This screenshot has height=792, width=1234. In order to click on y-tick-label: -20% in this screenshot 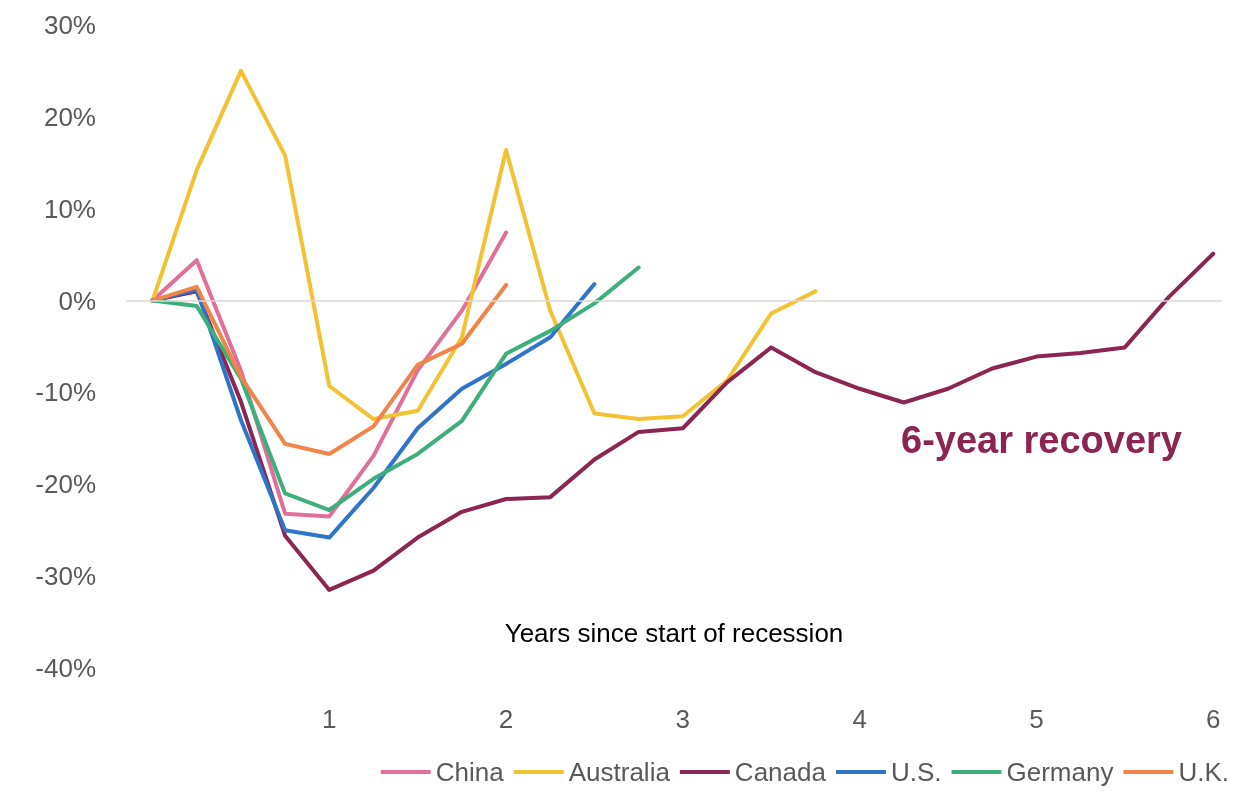, I will do `click(65, 484)`.